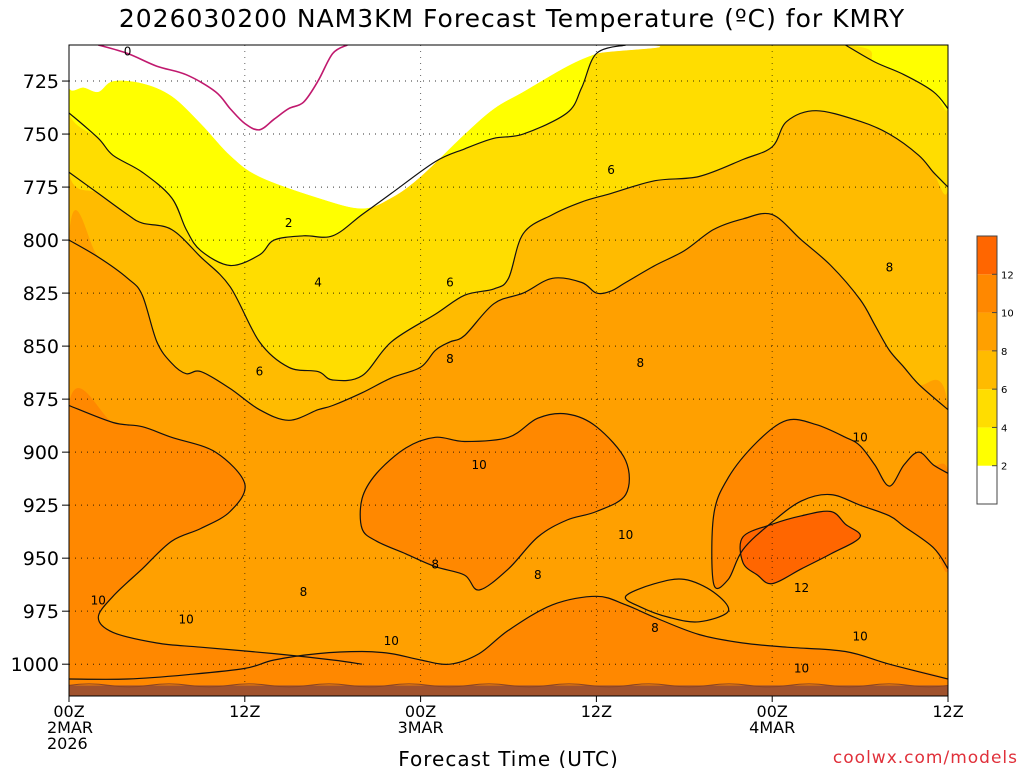 This screenshot has width=1024, height=768. What do you see at coordinates (421, 727) in the screenshot?
I see `x-tick-label: 3MAR` at bounding box center [421, 727].